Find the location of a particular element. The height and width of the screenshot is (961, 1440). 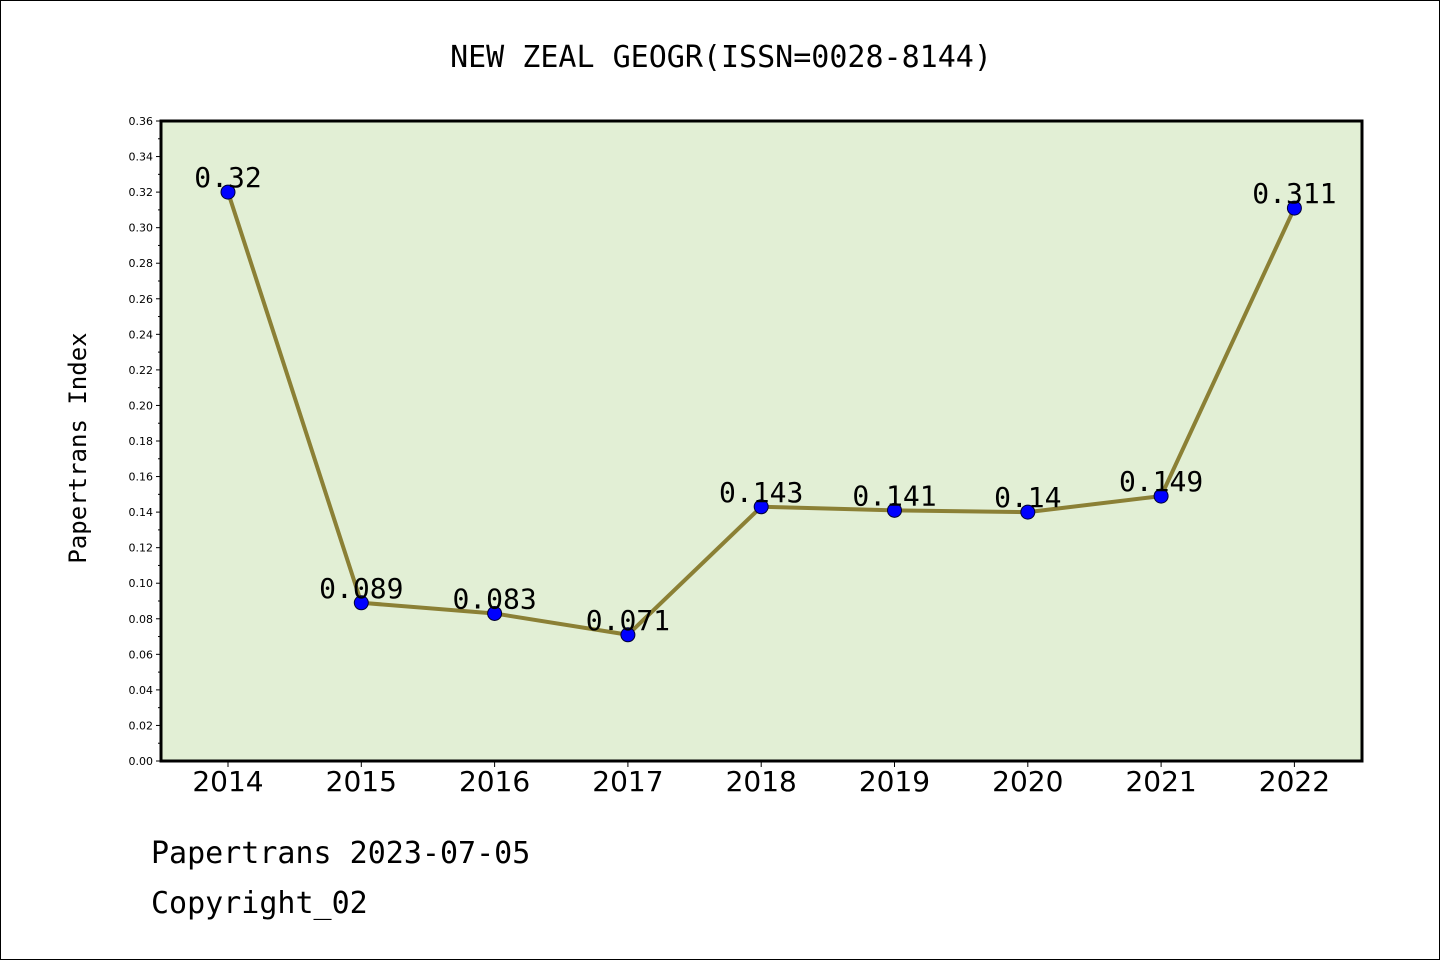

x-axis-ticks: 2014 2015 2016 2017 2018 2019 2020 2021 2022 is located at coordinates (761, 779).